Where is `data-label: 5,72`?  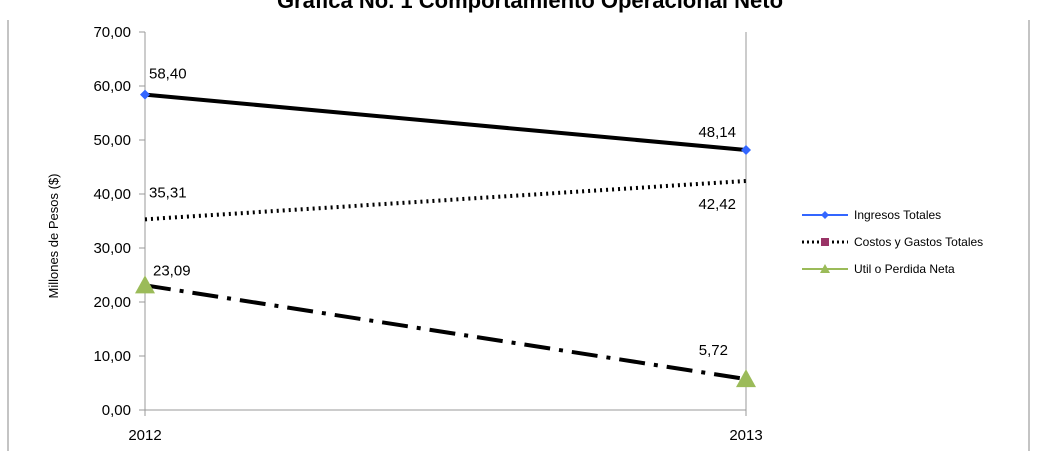 data-label: 5,72 is located at coordinates (713, 350).